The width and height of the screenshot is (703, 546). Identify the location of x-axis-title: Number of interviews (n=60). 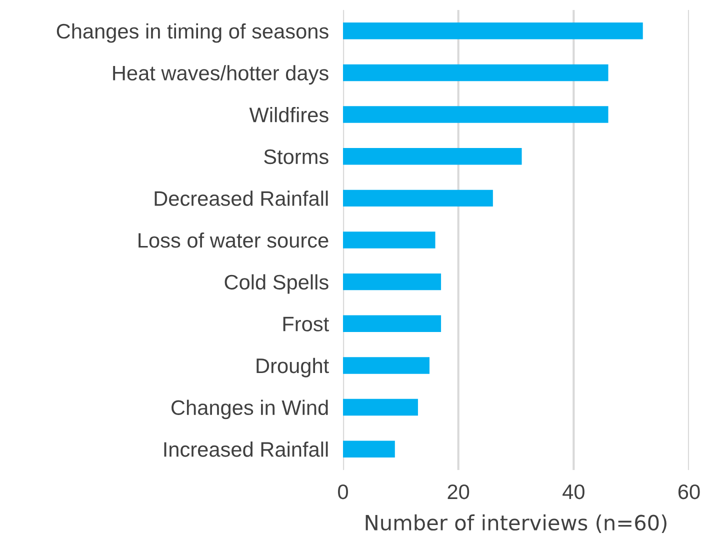
(516, 523).